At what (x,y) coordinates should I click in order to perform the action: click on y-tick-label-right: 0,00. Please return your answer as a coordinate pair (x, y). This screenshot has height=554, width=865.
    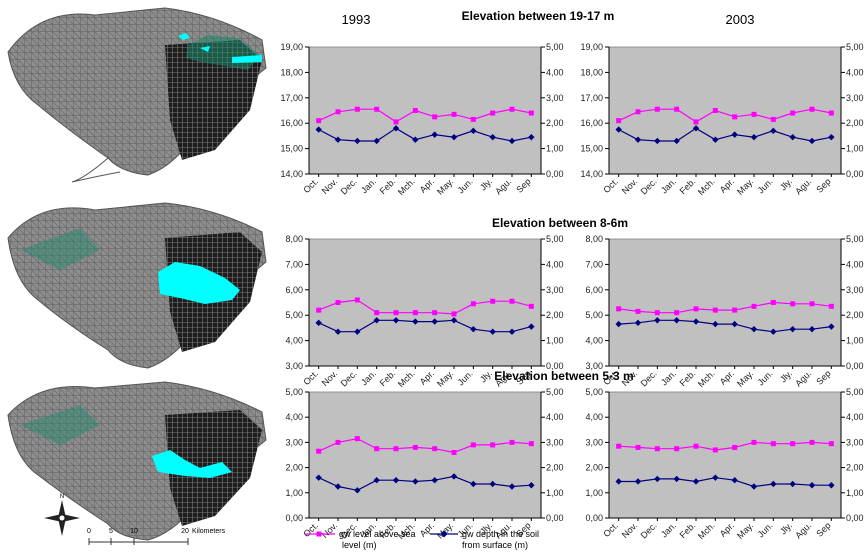
    Looking at the image, I should click on (555, 366).